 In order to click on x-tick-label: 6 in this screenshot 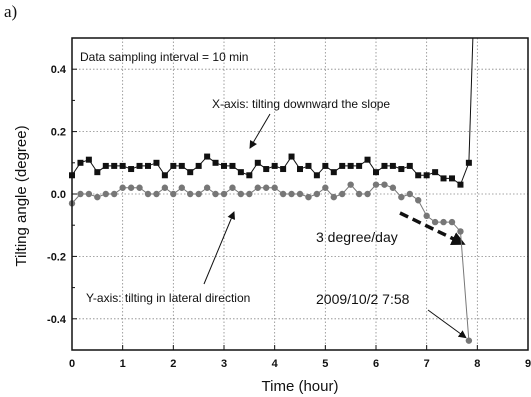, I will do `click(376, 364)`.